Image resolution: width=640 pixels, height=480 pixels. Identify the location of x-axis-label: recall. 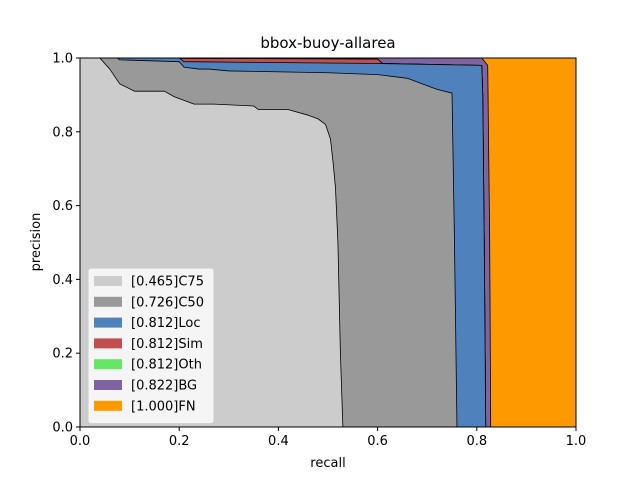
(327, 463).